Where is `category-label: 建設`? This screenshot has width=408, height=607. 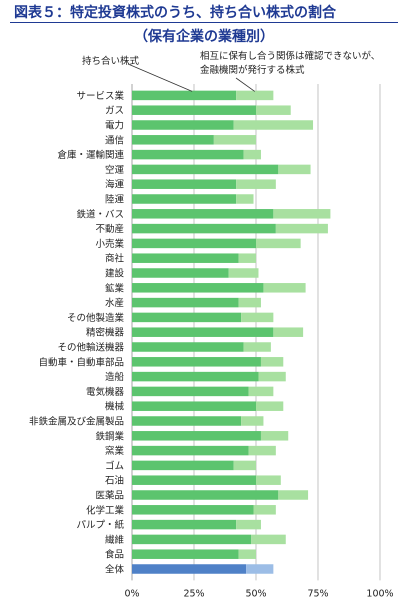 category-label: 建設 is located at coordinates (115, 274).